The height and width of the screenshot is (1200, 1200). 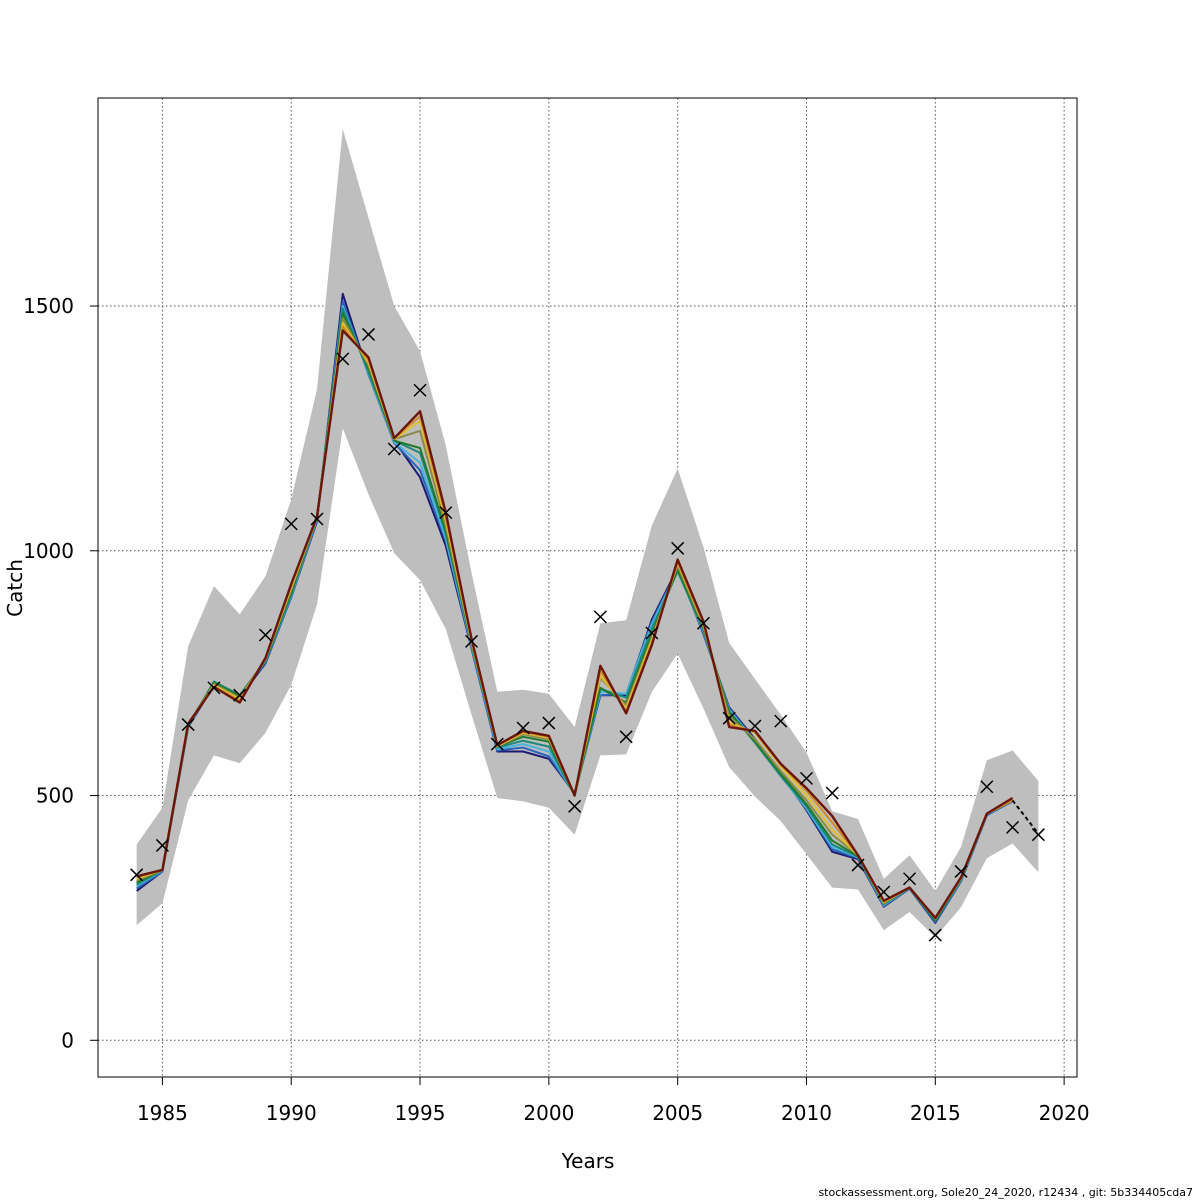 What do you see at coordinates (677, 1113) in the screenshot?
I see `x-tick-label: 2005` at bounding box center [677, 1113].